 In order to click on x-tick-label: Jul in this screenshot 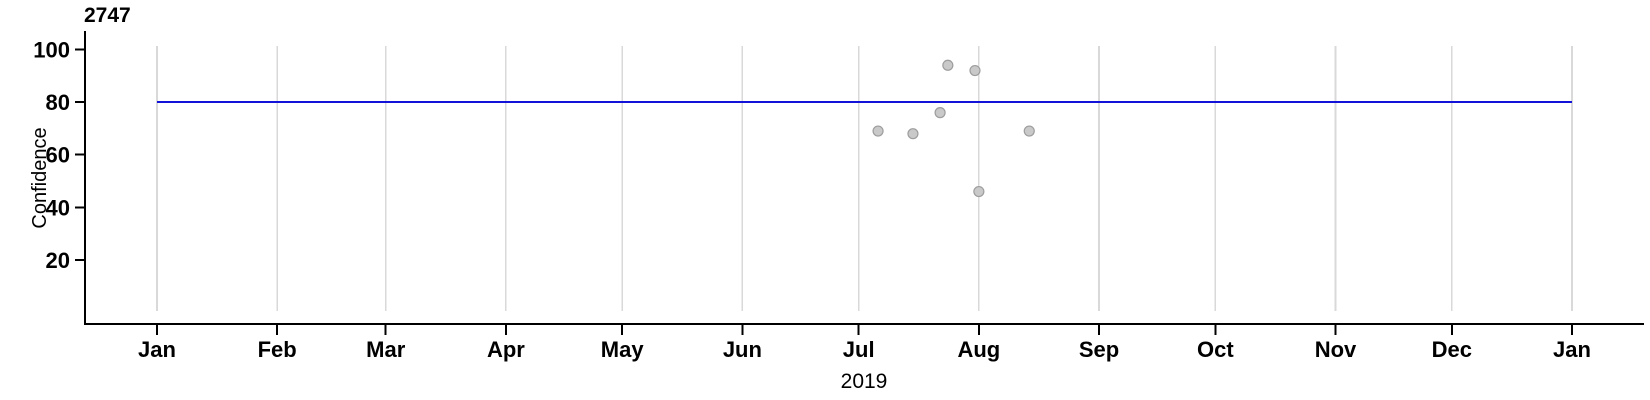, I will do `click(859, 349)`.